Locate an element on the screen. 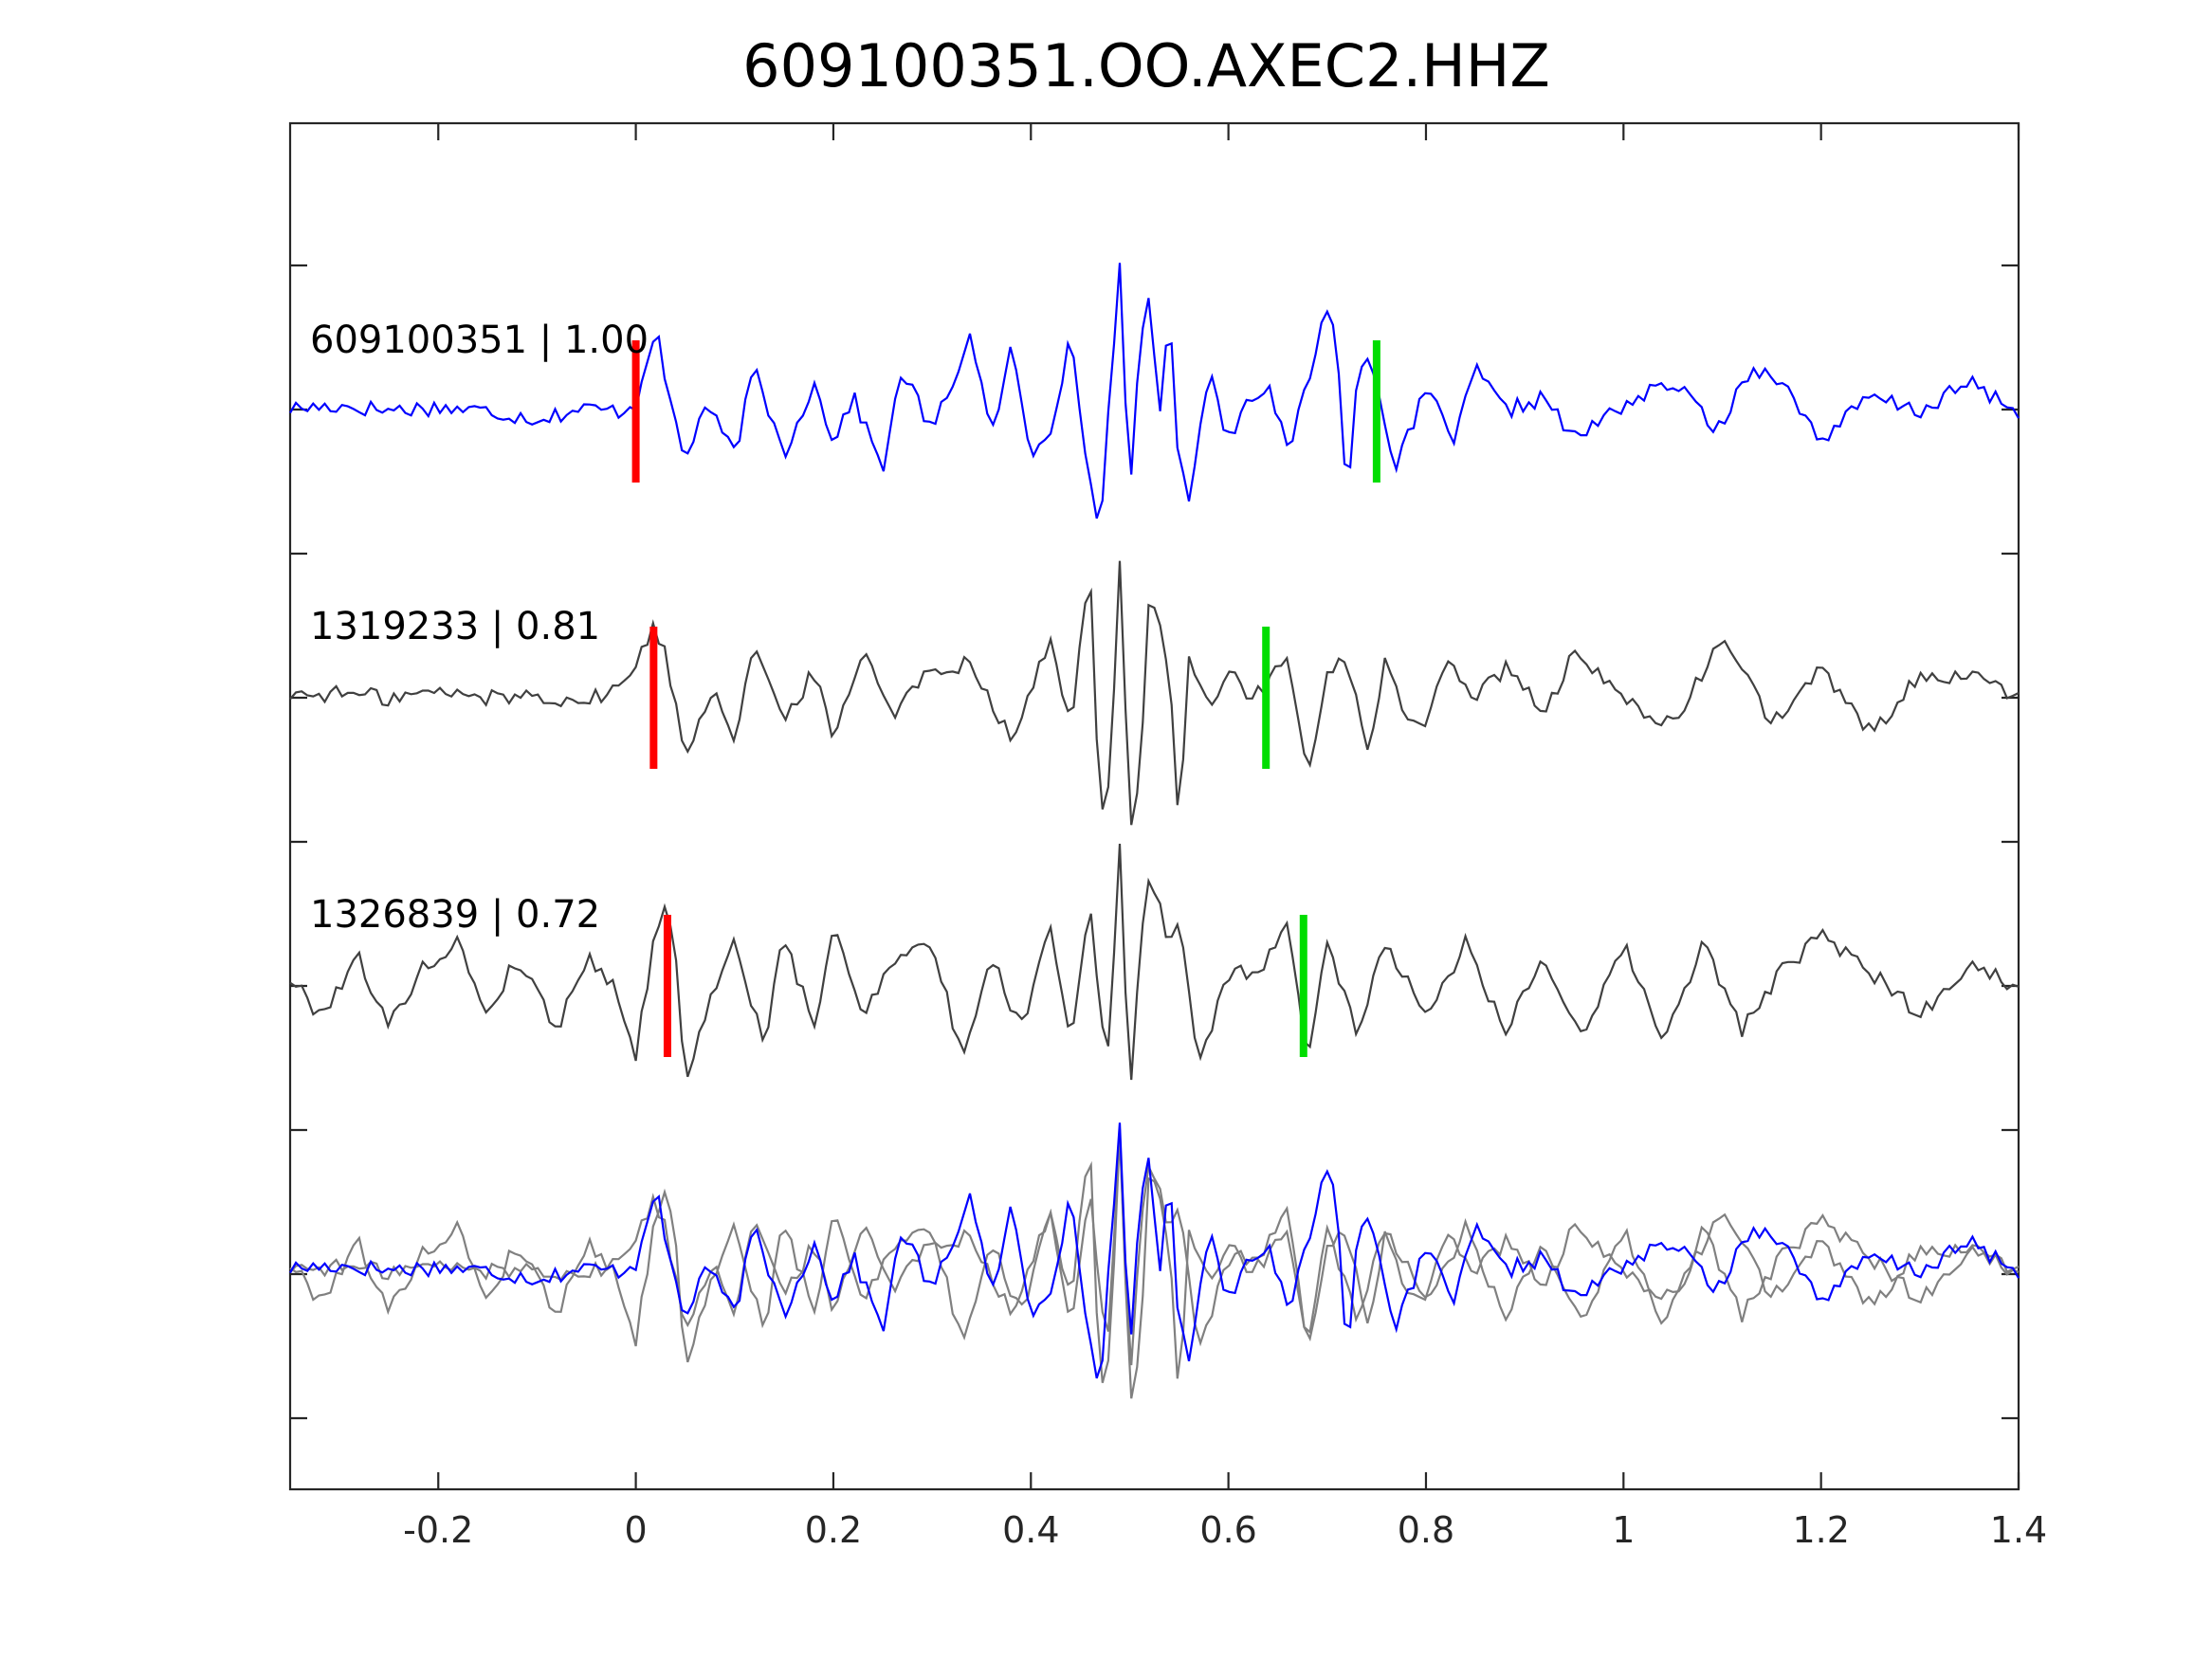  x-tick-label: 0 is located at coordinates (636, 1530).